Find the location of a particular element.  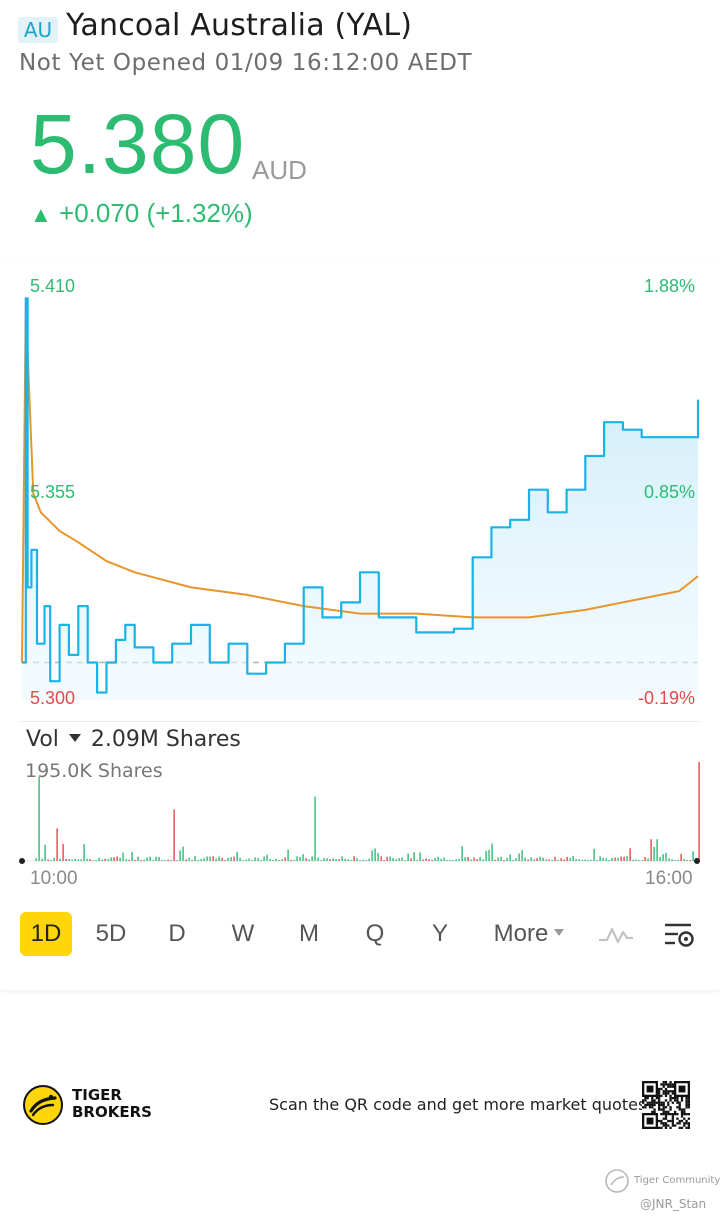

period-q: Q is located at coordinates (375, 933).